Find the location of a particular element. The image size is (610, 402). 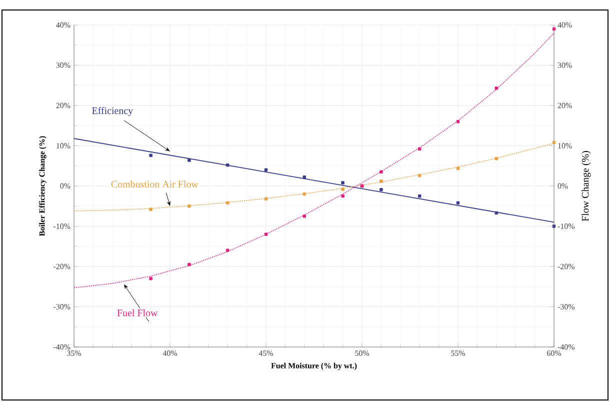

y2-axis-title: Flow Change (%) is located at coordinates (586, 186).